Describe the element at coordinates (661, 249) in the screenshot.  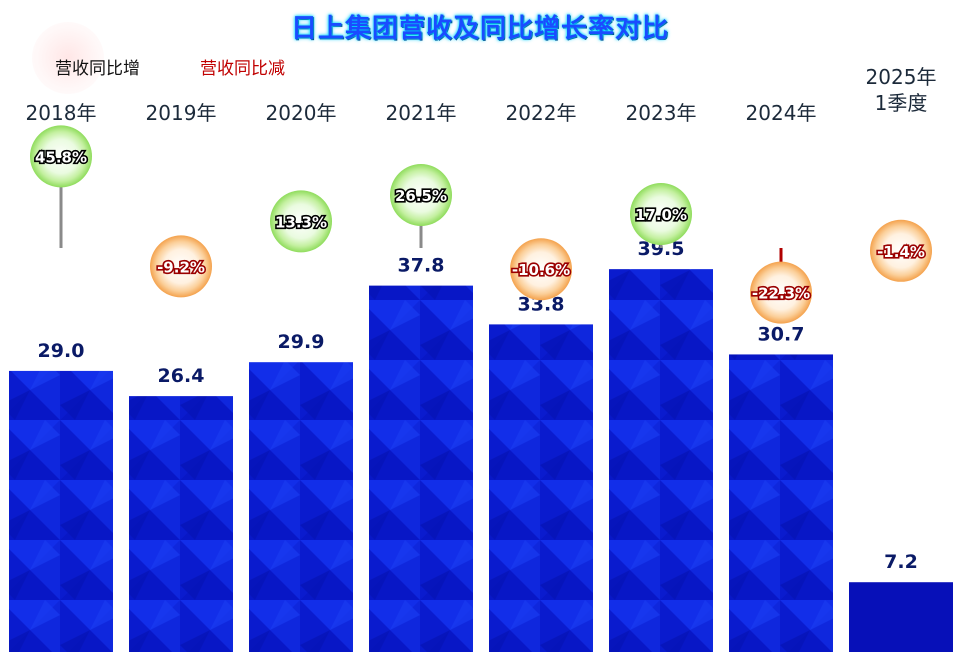
I see `bar-value-label: 39.5` at that location.